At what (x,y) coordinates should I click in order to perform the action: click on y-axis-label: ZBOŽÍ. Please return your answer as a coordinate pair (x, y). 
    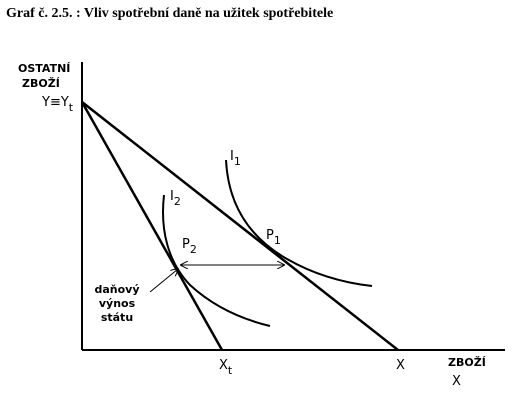
    Looking at the image, I should click on (41, 83).